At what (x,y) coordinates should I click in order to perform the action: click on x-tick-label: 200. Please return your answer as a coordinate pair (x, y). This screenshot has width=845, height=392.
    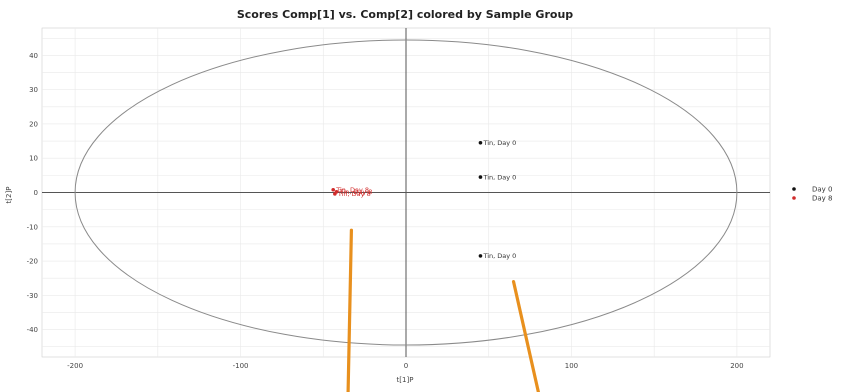
    Looking at the image, I should click on (736, 366).